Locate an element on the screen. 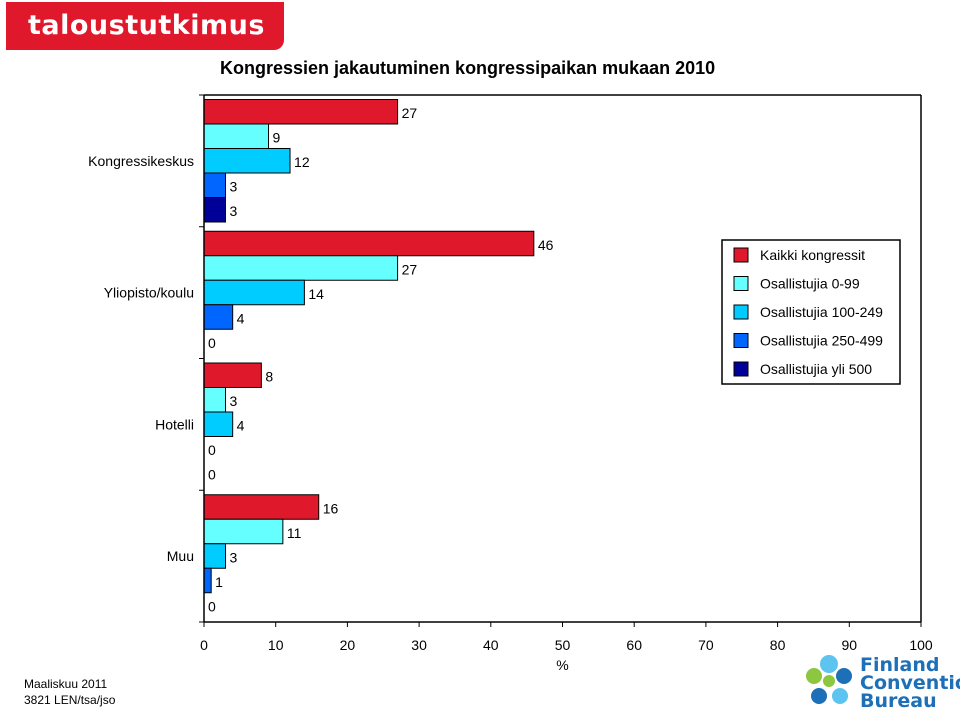 The height and width of the screenshot is (714, 960). legend-label: Osallistujia 100-249 is located at coordinates (821, 312).